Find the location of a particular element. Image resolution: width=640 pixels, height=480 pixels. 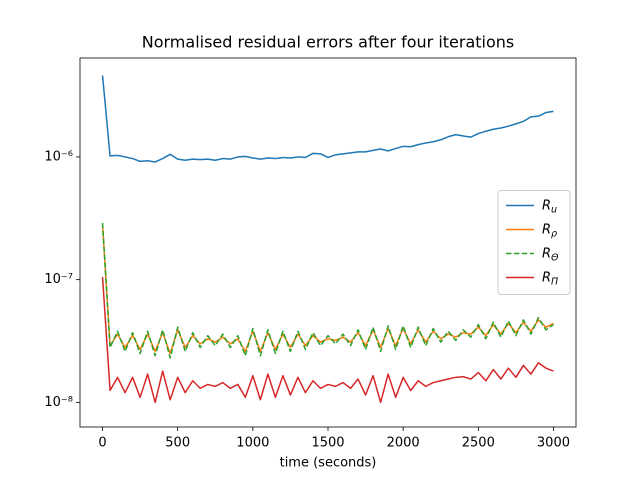

x-tick-label: 2500 is located at coordinates (478, 443).